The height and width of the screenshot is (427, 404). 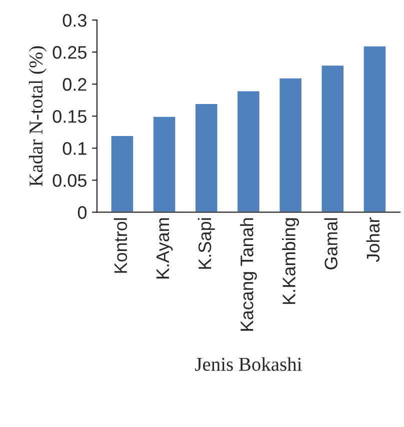 I want to click on y-tick-label: 0.3, so click(x=74, y=20).